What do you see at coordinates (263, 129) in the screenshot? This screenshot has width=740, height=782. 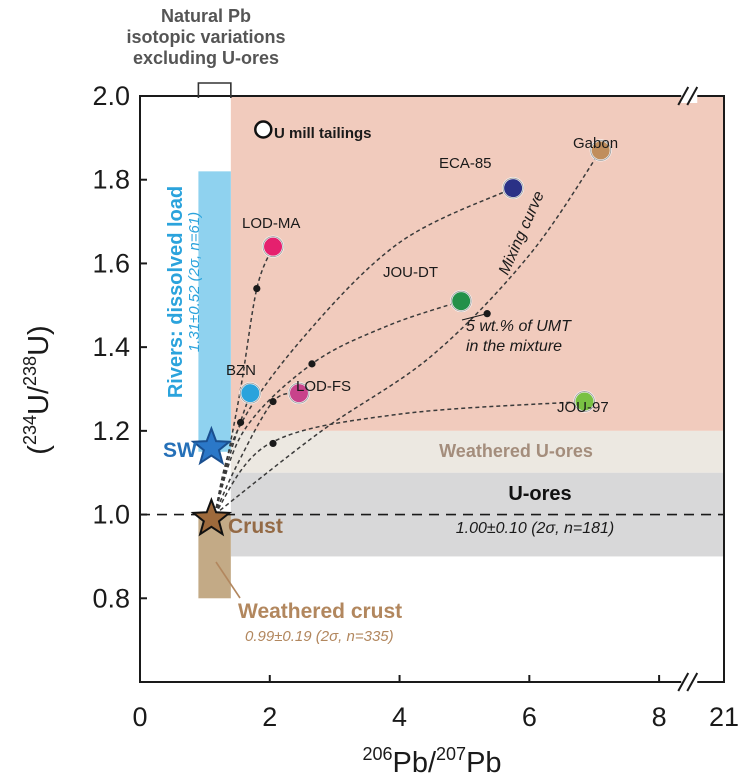 I see `point-u-mill-tailings` at bounding box center [263, 129].